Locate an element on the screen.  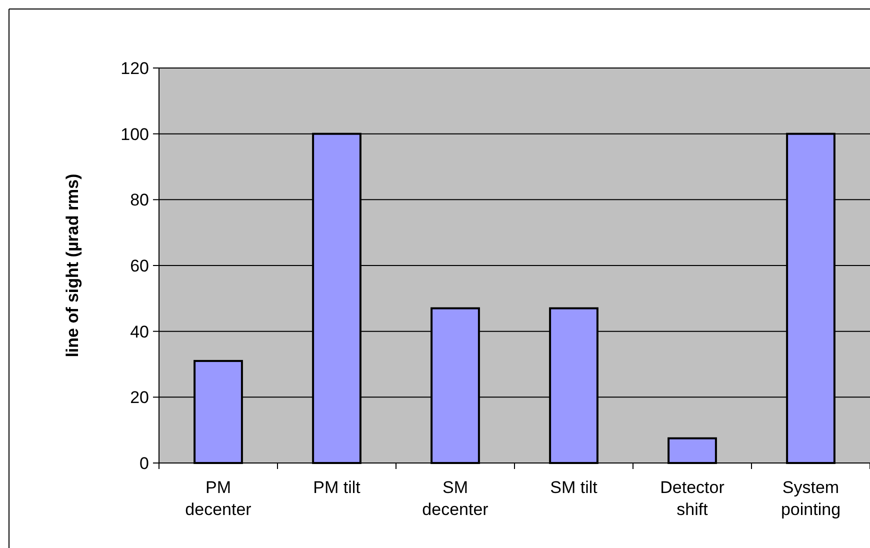
y-tick-label: 100 is located at coordinates (134, 134).